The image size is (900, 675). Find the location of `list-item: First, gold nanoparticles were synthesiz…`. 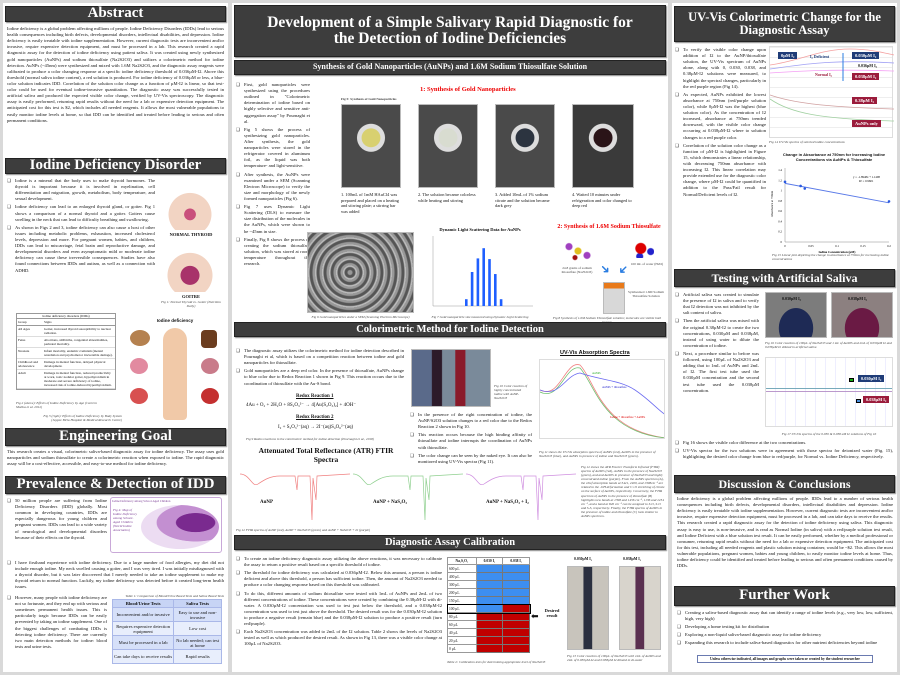

list-item: First, gold nanoparticles were synthesiz… is located at coordinates (273, 103).